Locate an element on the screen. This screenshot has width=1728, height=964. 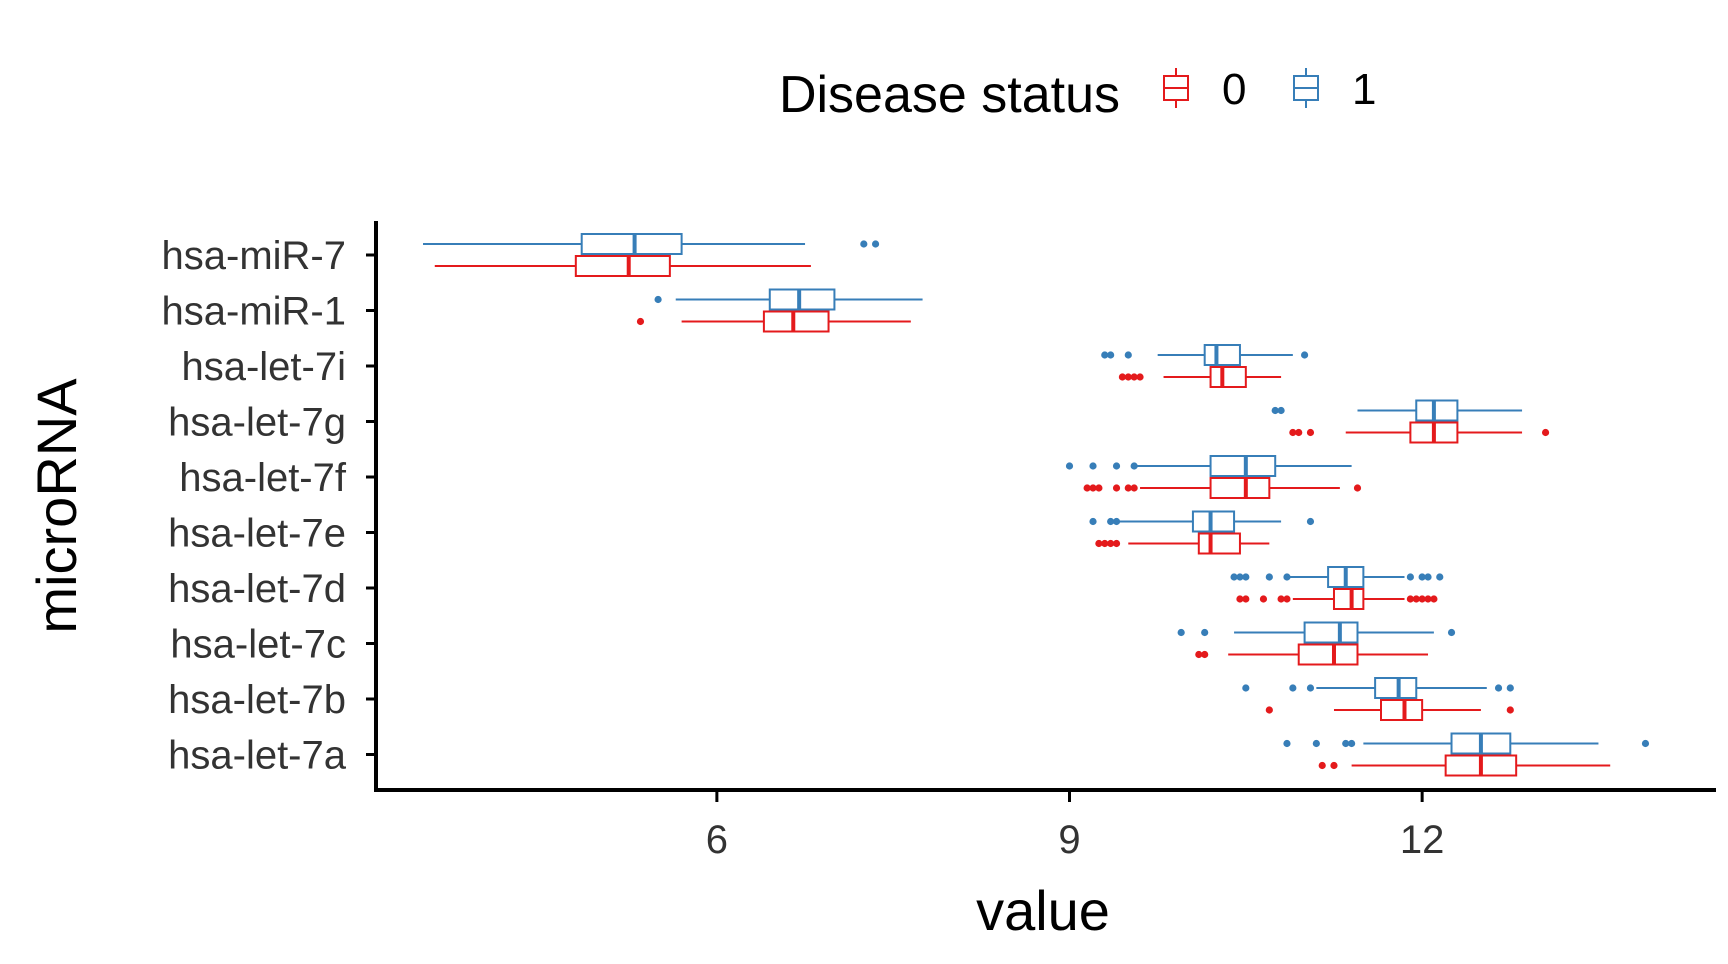
box-0-hsa-let-7b is located at coordinates (1389, 710).